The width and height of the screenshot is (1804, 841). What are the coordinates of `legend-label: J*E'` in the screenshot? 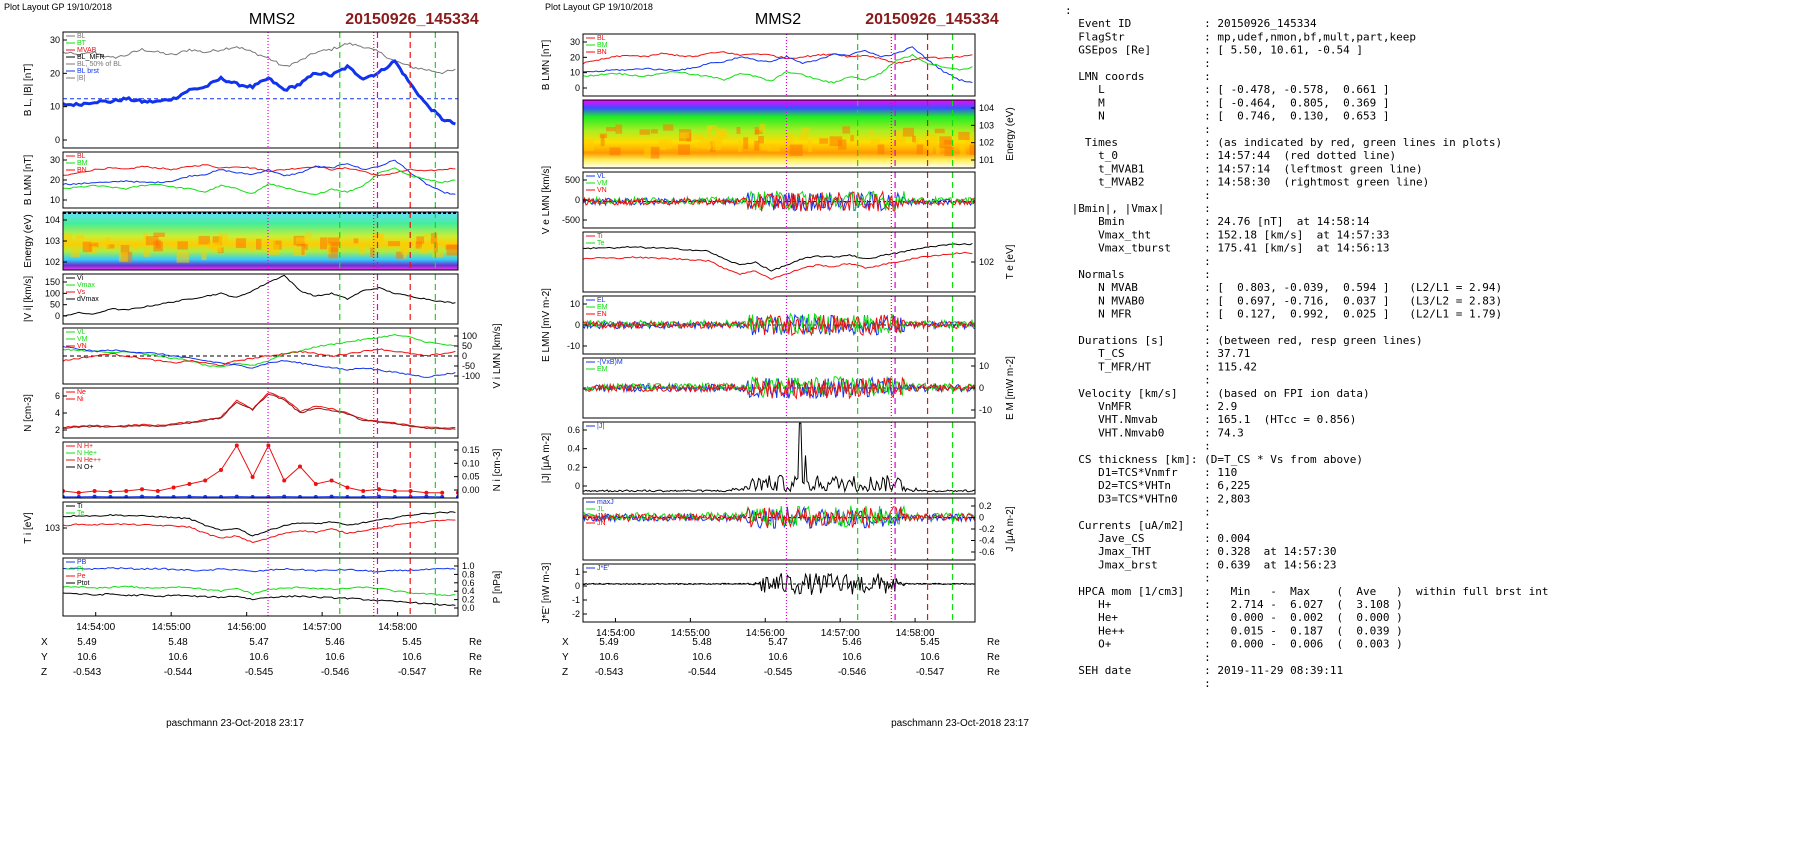 It's located at (603, 568).